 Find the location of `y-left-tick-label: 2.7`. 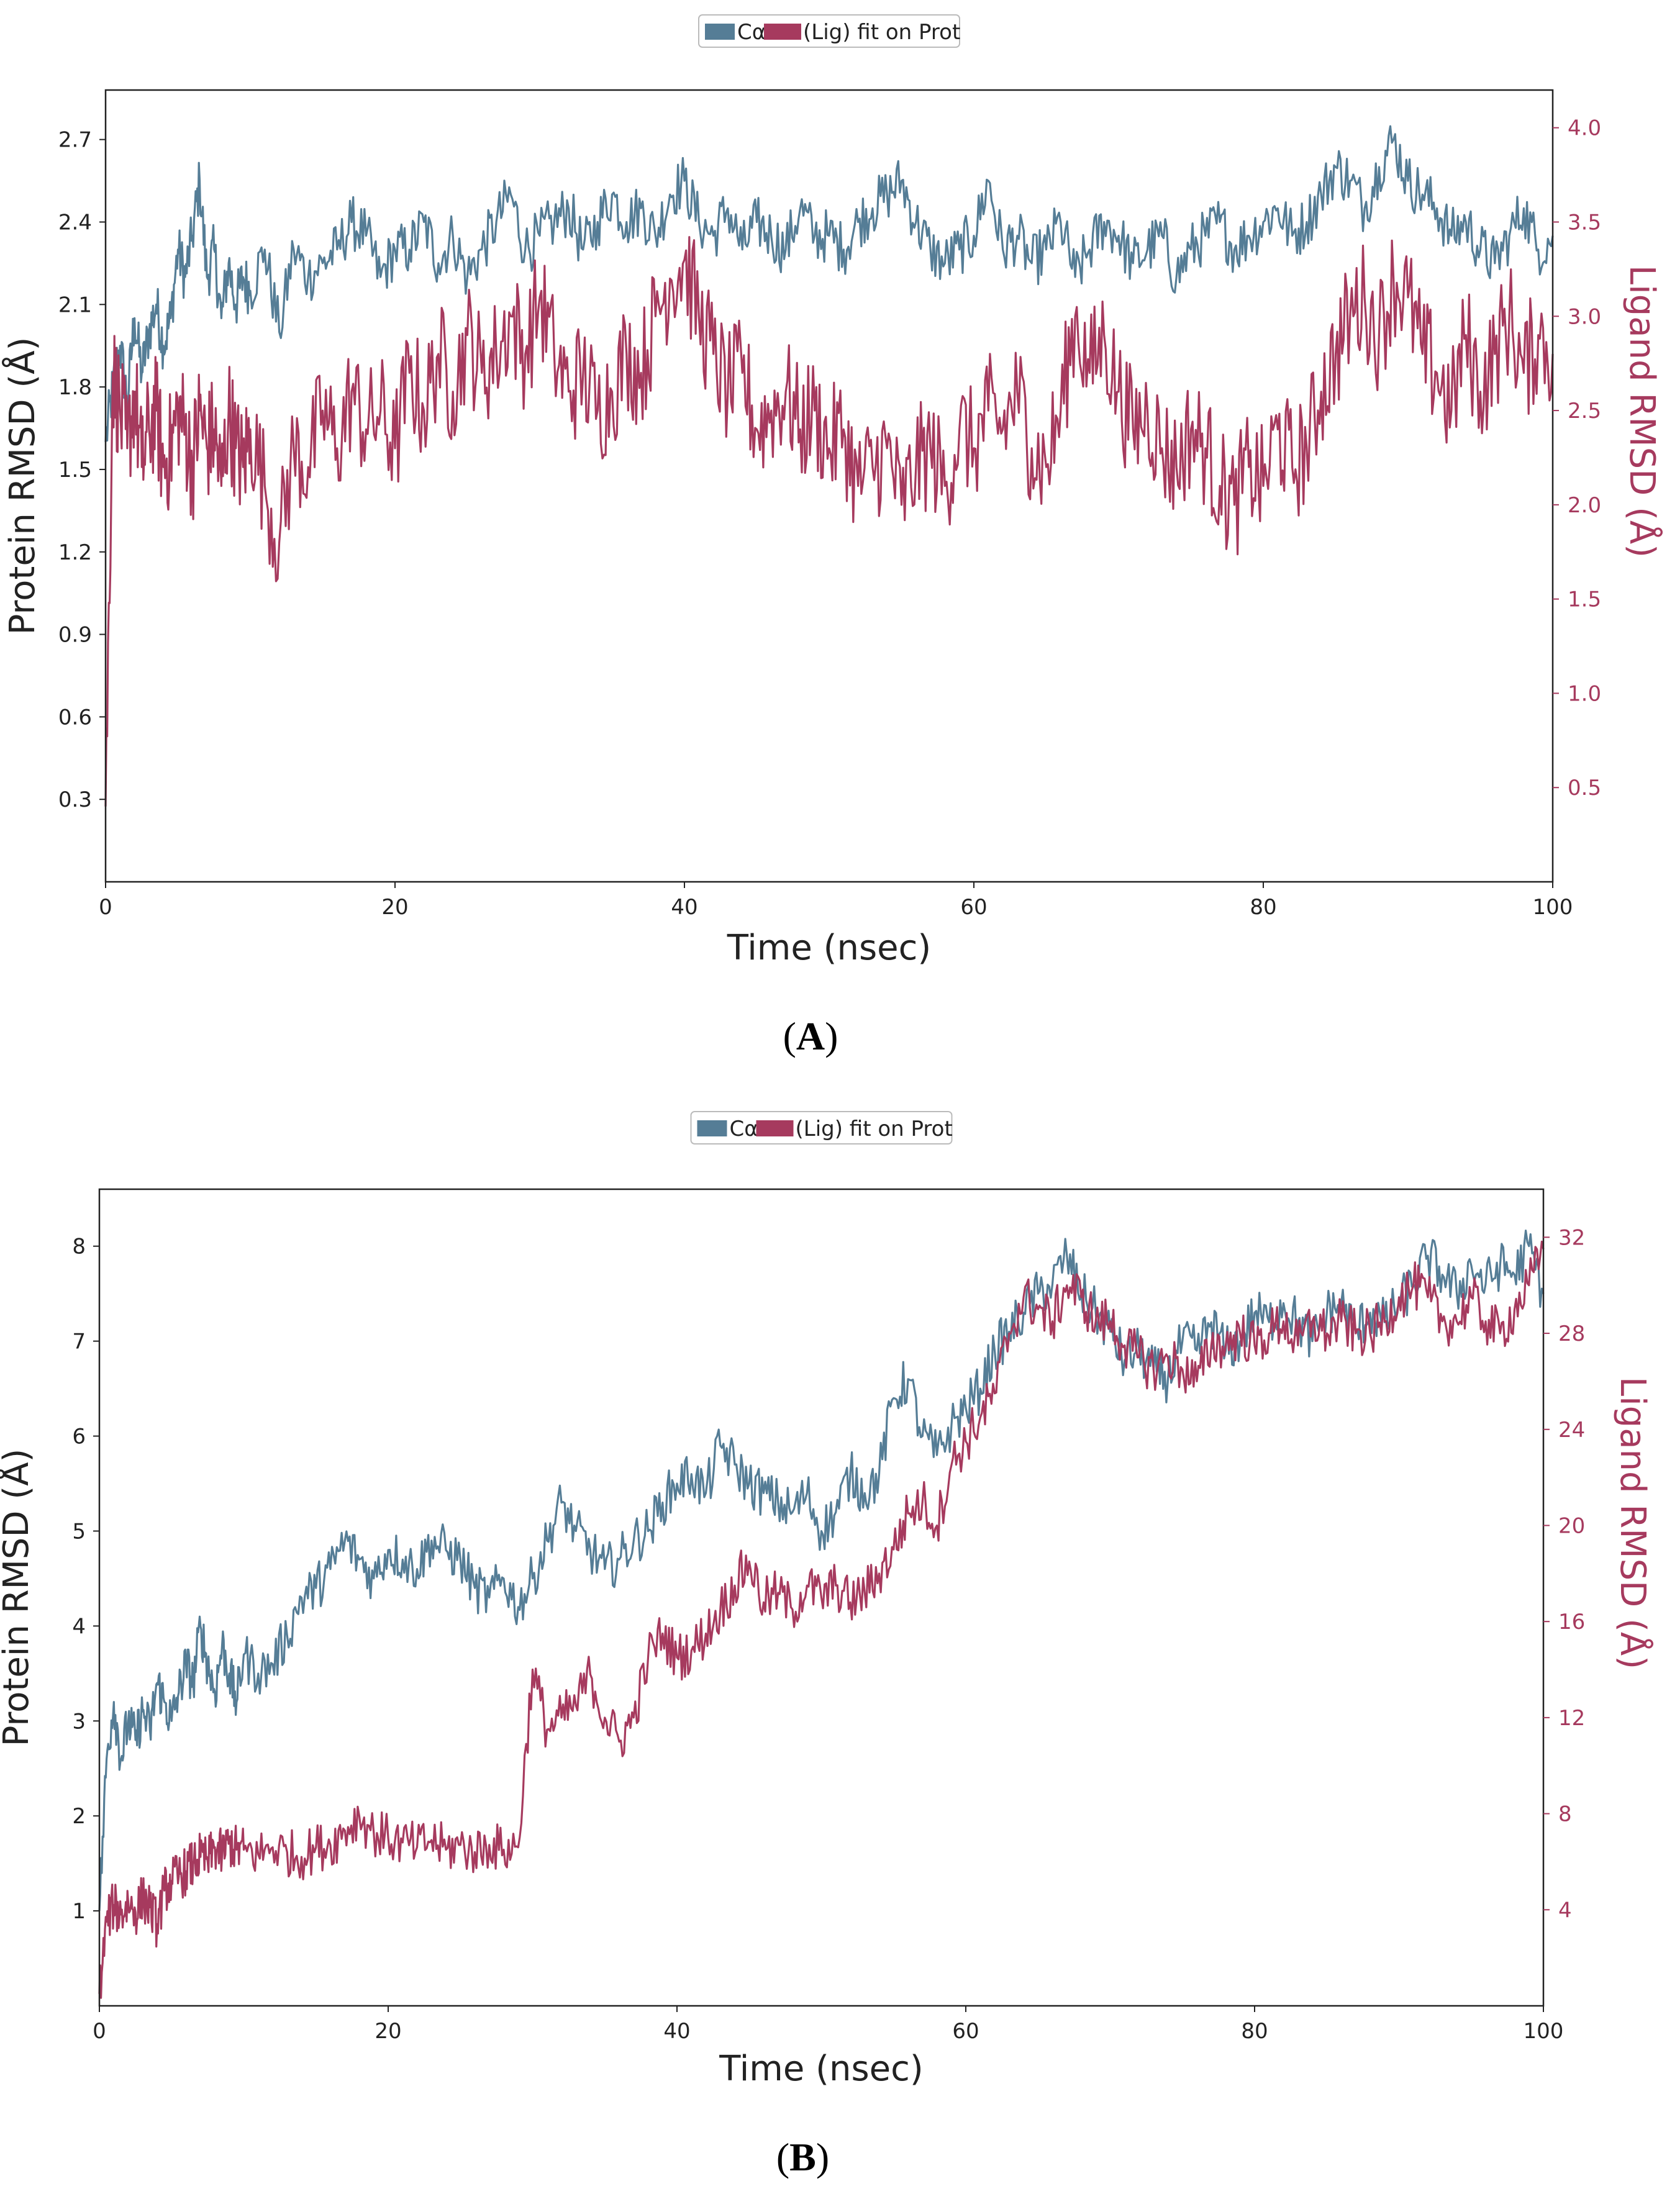

y-left-tick-label: 2.7 is located at coordinates (75, 140).